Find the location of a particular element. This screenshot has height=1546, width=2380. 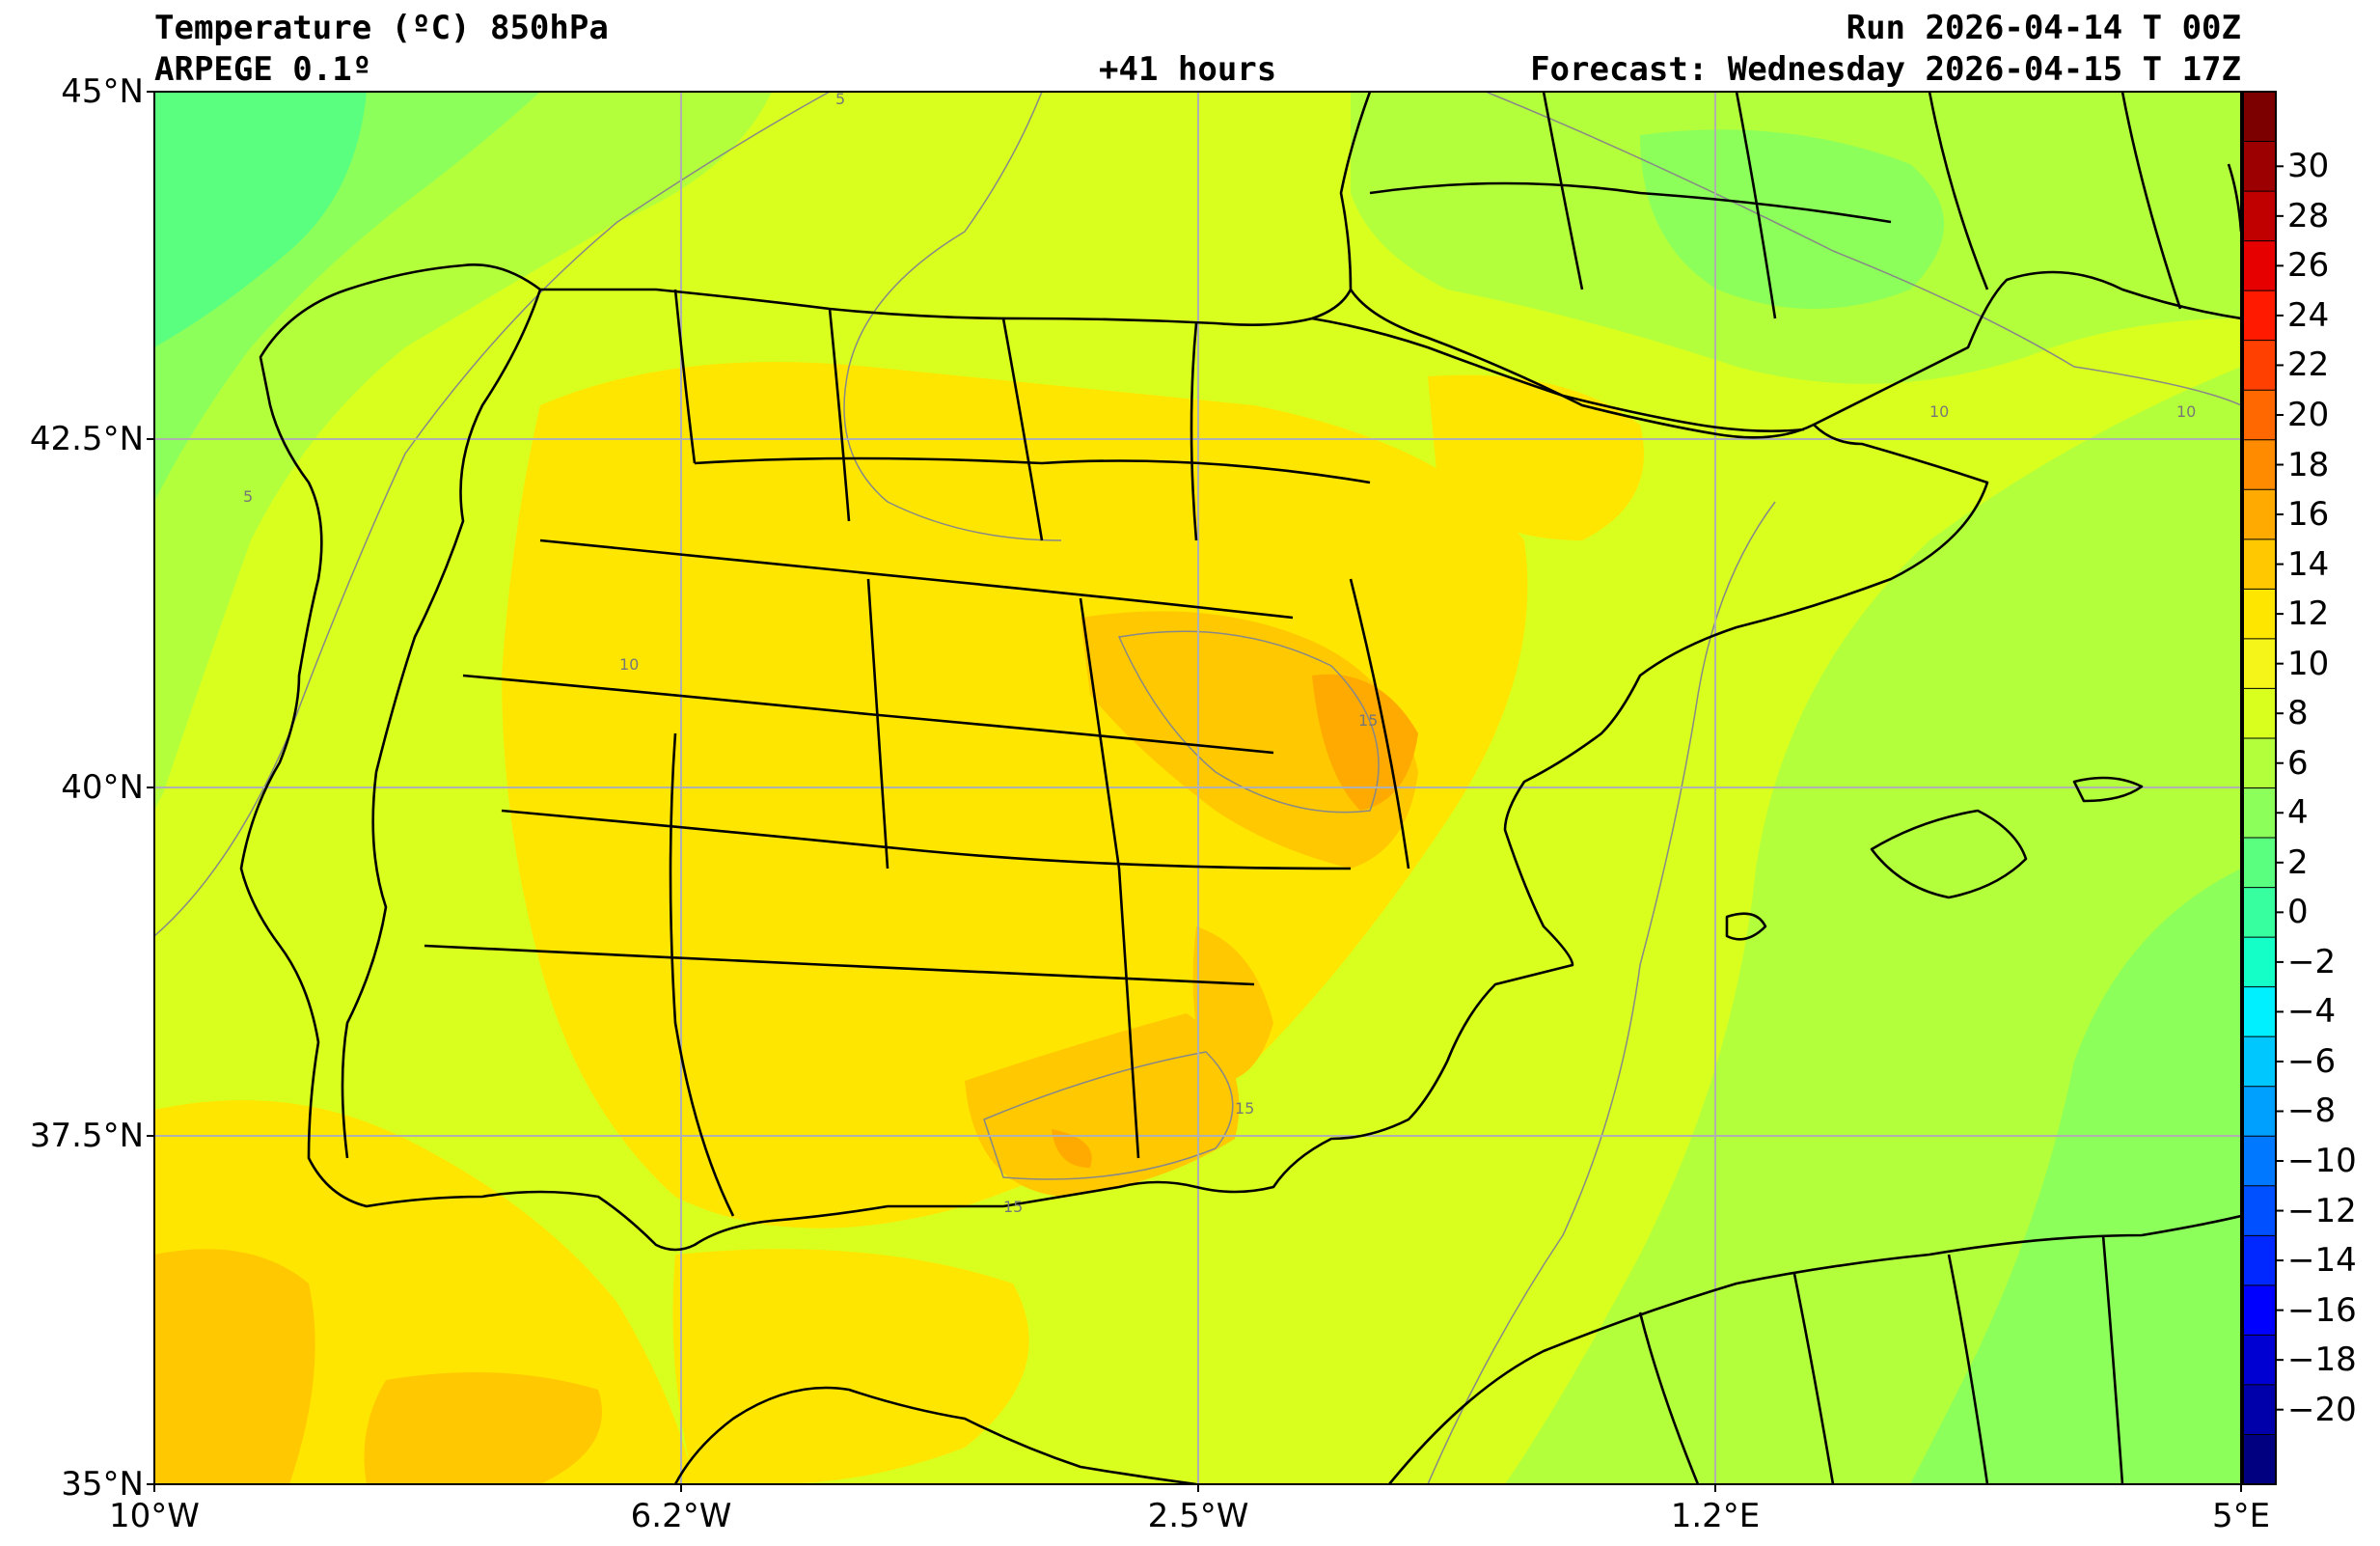

africa-coast is located at coordinates (935, 1435).